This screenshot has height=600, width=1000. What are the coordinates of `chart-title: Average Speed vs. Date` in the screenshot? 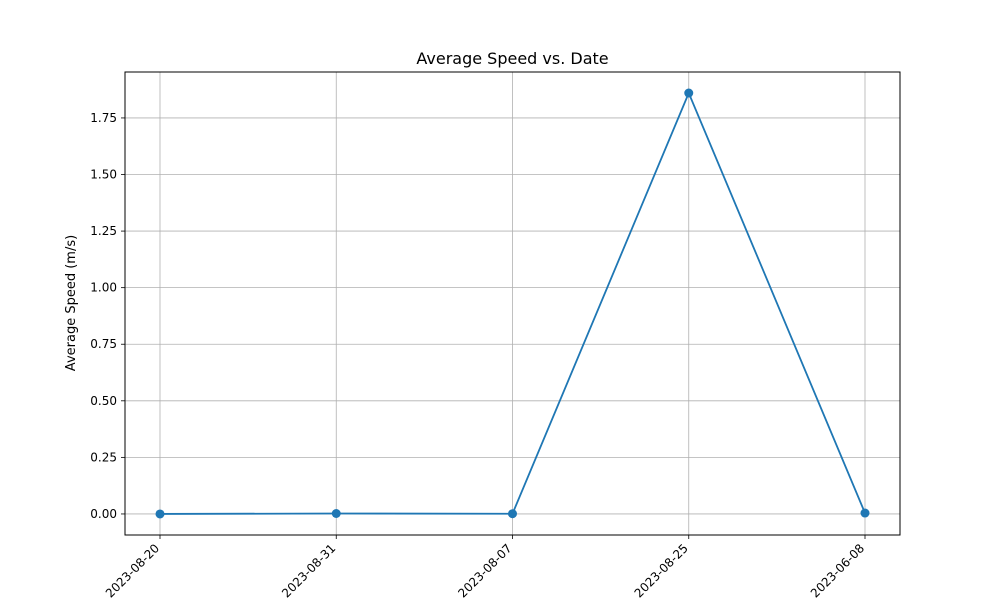 It's located at (512, 58).